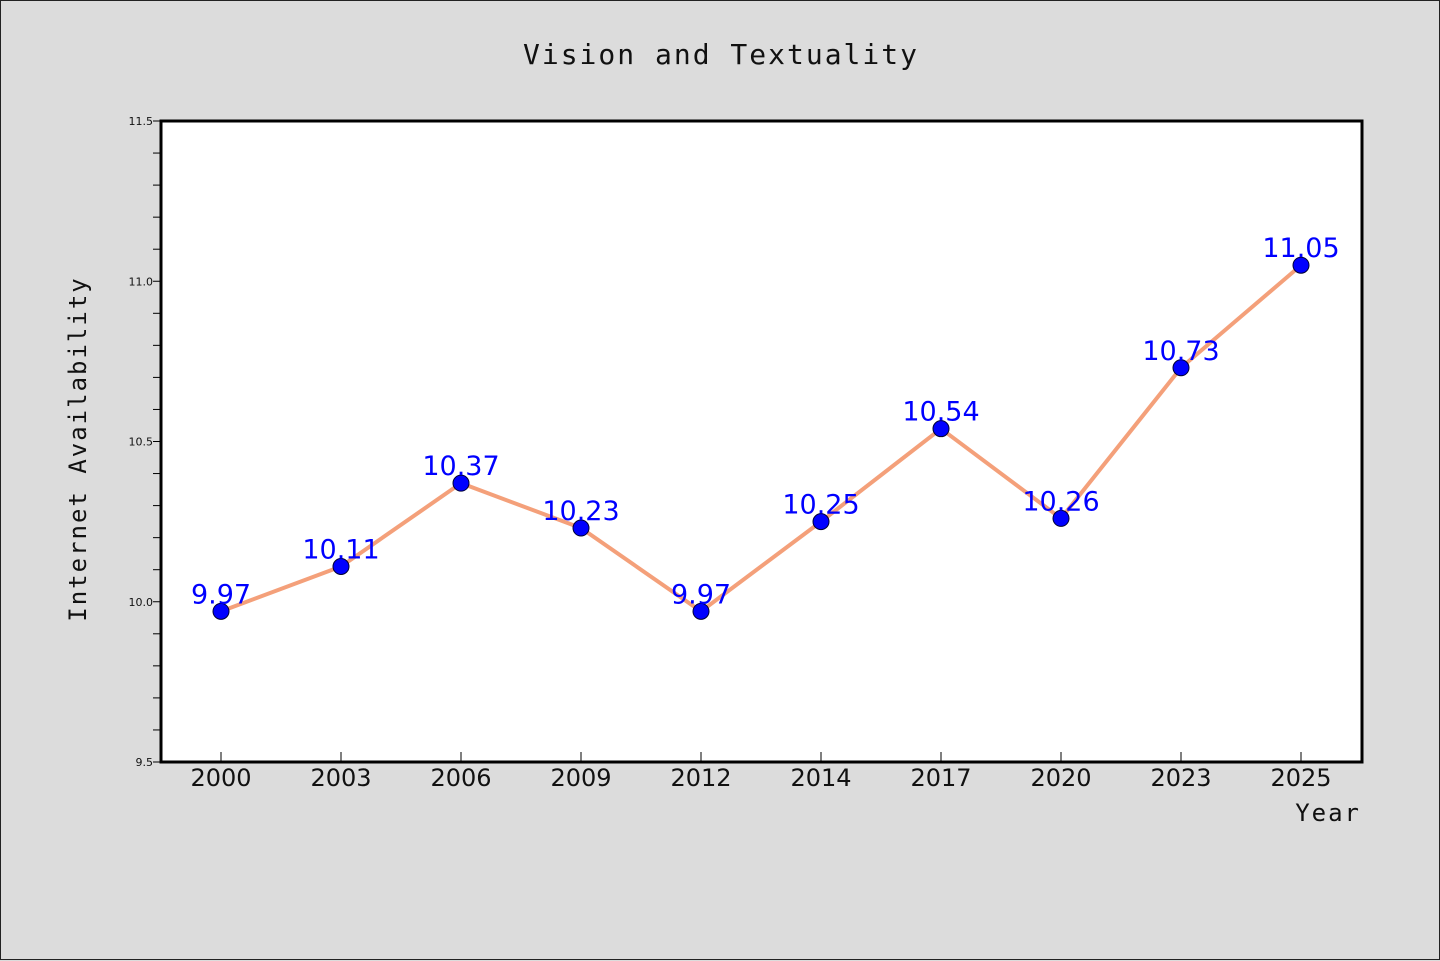 The width and height of the screenshot is (1440, 961). What do you see at coordinates (1180, 351) in the screenshot?
I see `data-label: 10.73` at bounding box center [1180, 351].